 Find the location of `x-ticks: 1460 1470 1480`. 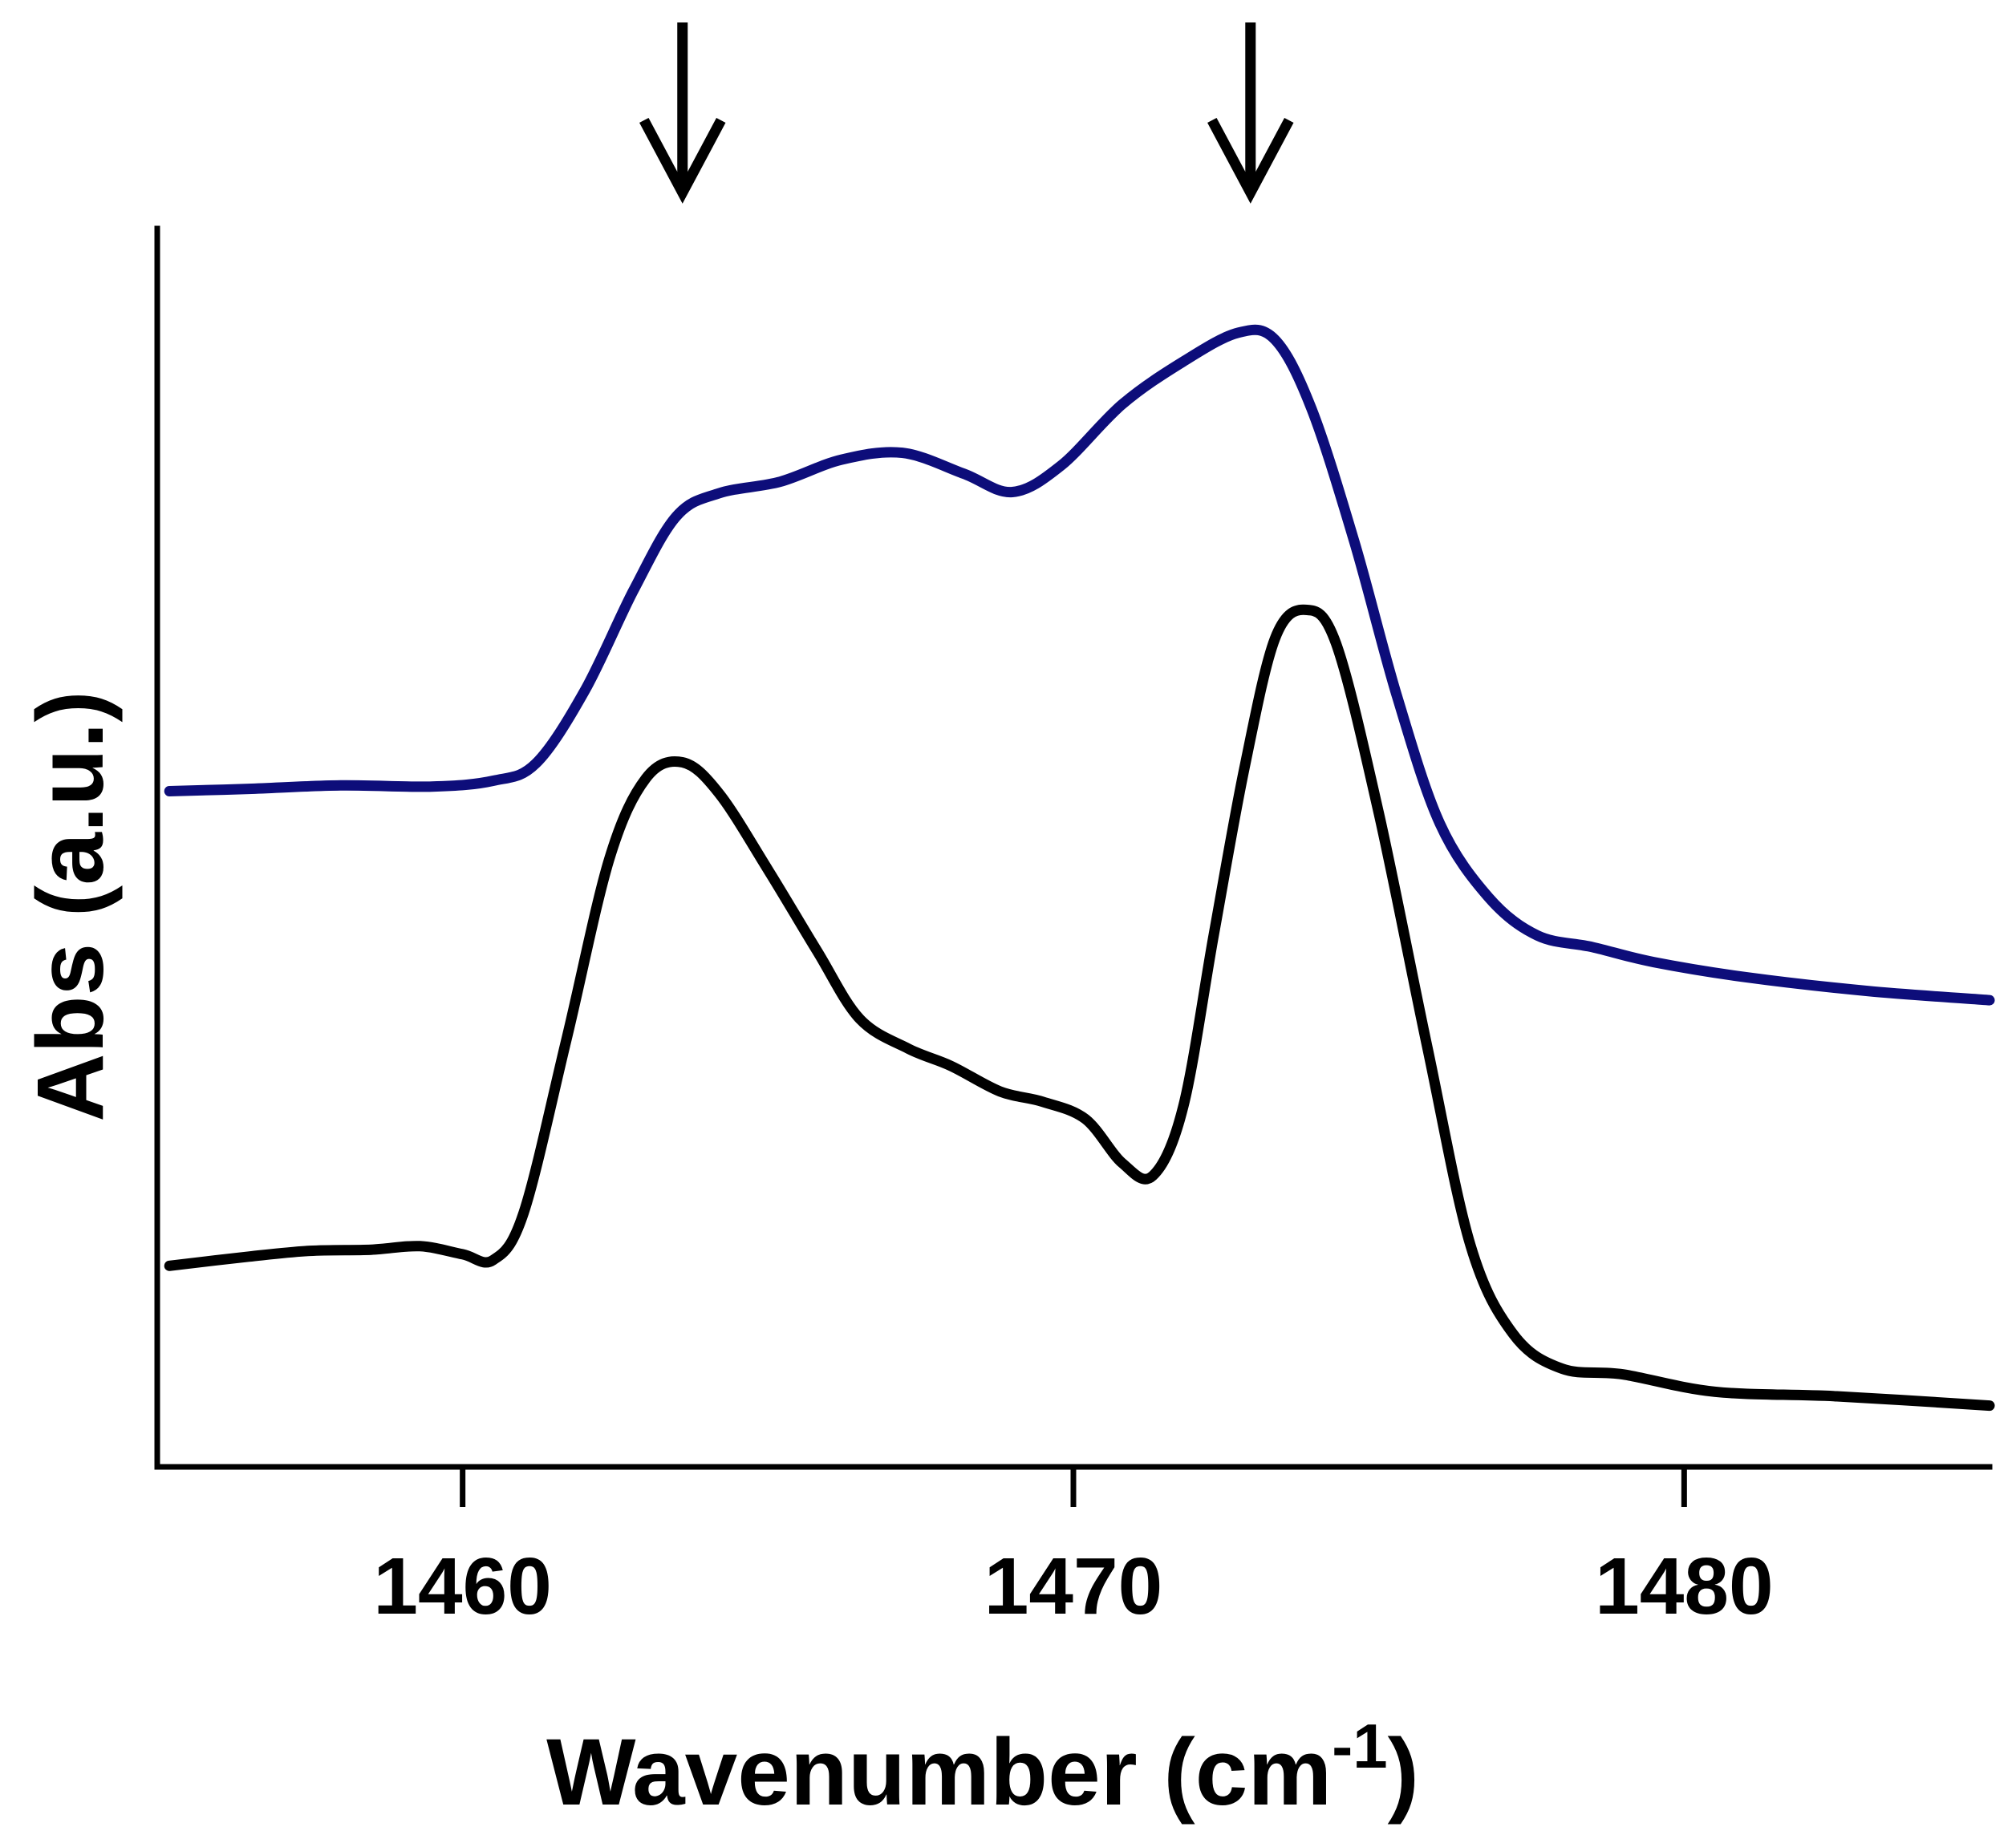

x-ticks: 1460 1470 1480 is located at coordinates (1073, 1549).